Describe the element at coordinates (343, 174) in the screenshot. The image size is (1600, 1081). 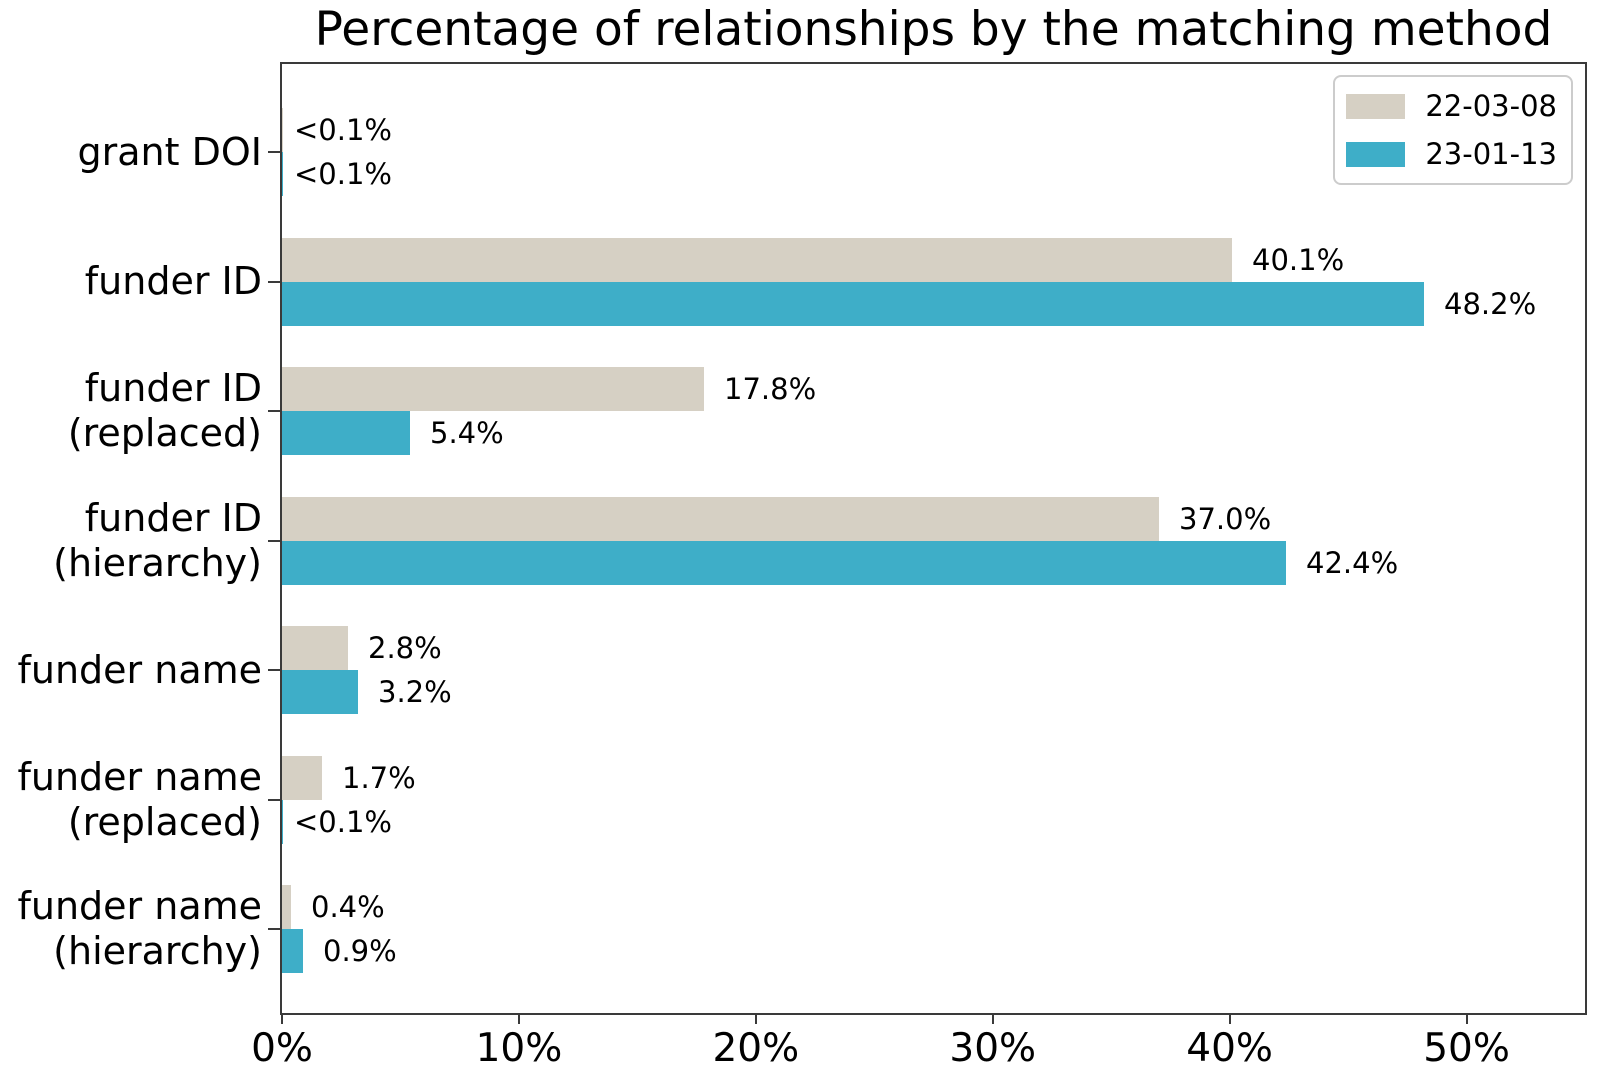
I see `value-label-23-01-13-0: <0.1%` at that location.